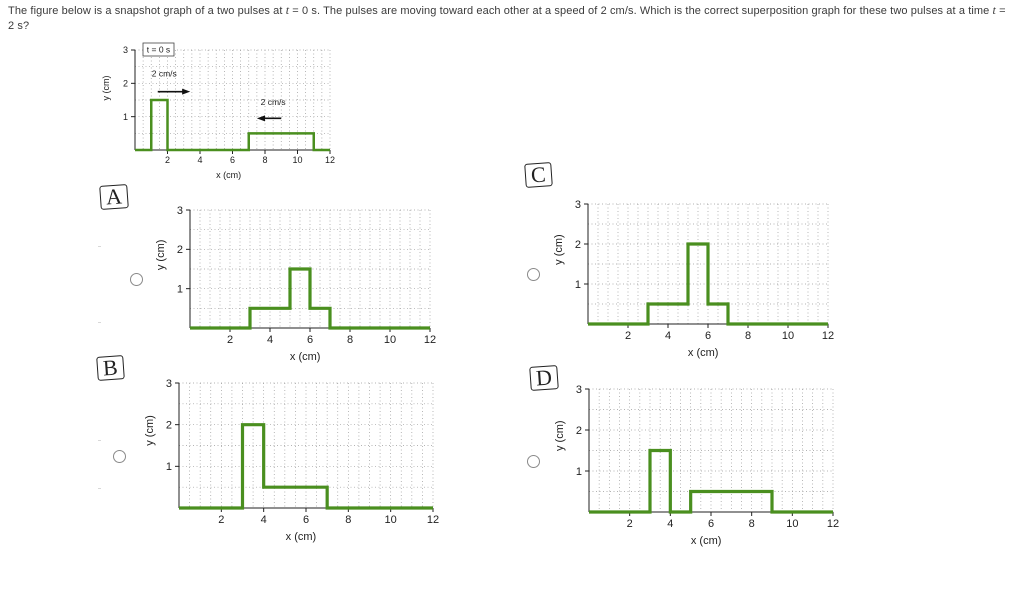 Image resolution: width=1024 pixels, height=593 pixels. What do you see at coordinates (533, 461) in the screenshot?
I see `option-d-radio` at bounding box center [533, 461].